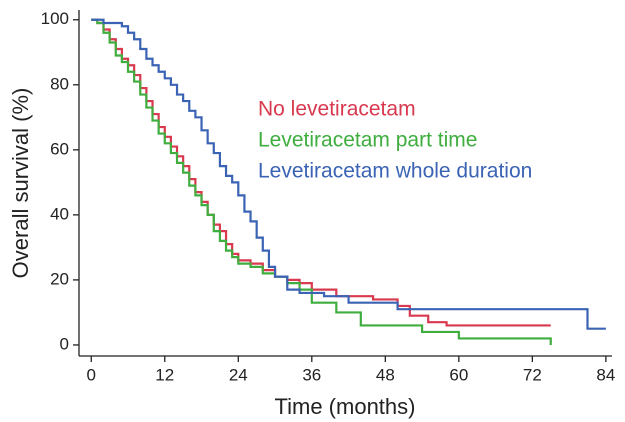  What do you see at coordinates (367, 140) in the screenshot?
I see `legend-entry: Levetiracetam part time` at bounding box center [367, 140].